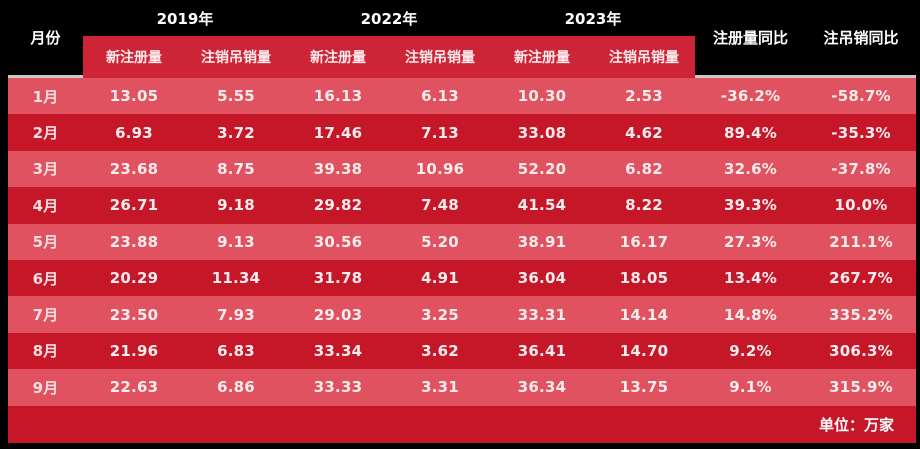 This screenshot has height=449, width=920. Describe the element at coordinates (440, 314) in the screenshot. I see `value-cell: 3.25` at that location.